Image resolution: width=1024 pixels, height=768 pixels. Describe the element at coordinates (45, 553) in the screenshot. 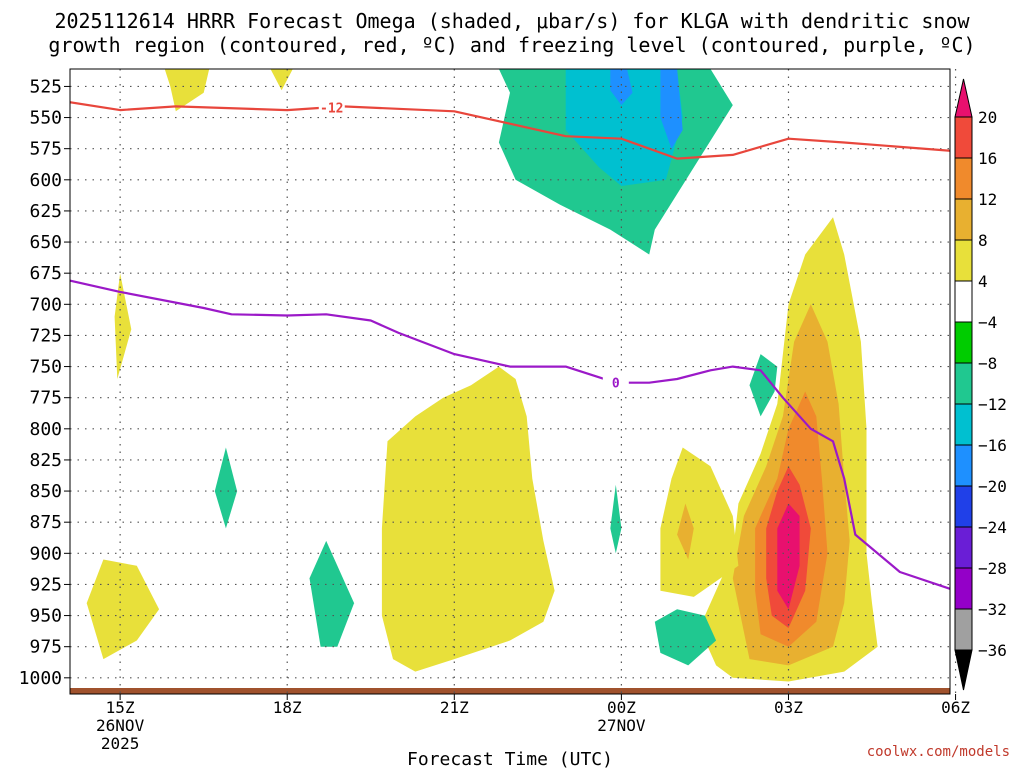

I see `y-tick-label: 900` at that location.